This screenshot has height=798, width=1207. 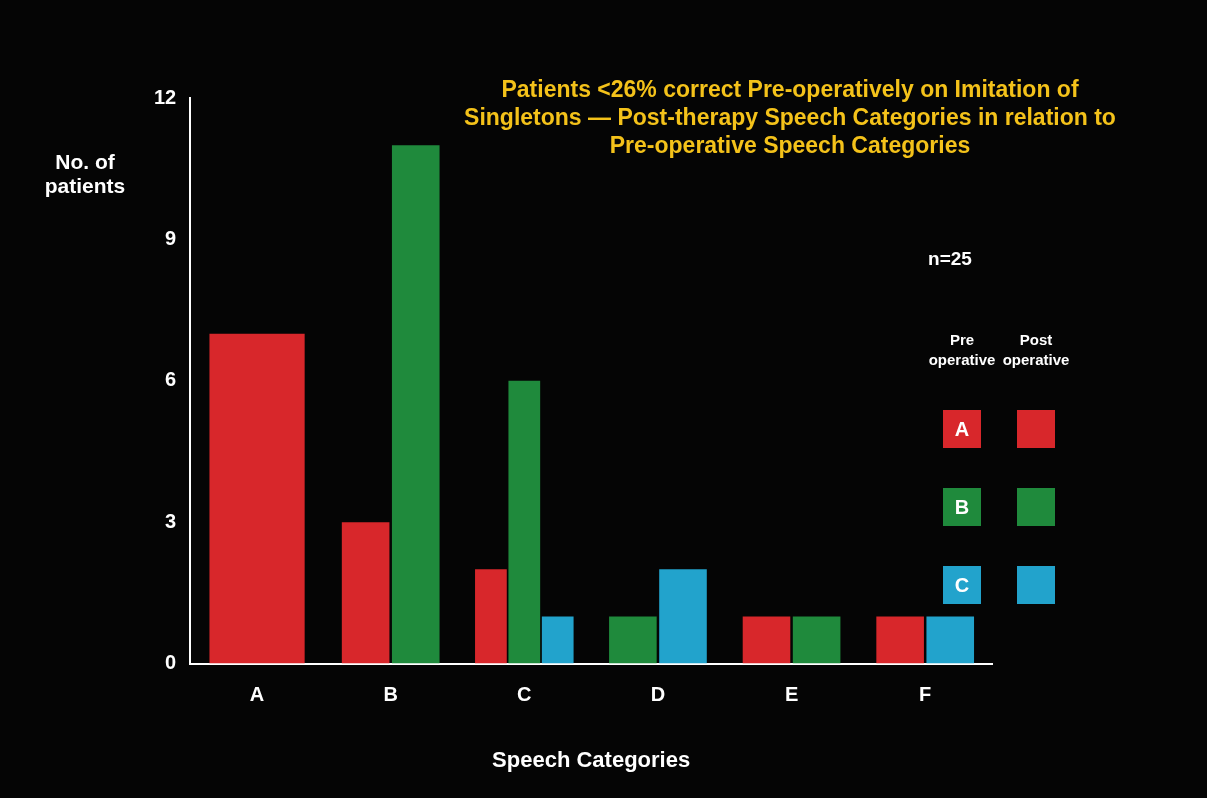 What do you see at coordinates (257, 694) in the screenshot?
I see `x-tick-label: A` at bounding box center [257, 694].